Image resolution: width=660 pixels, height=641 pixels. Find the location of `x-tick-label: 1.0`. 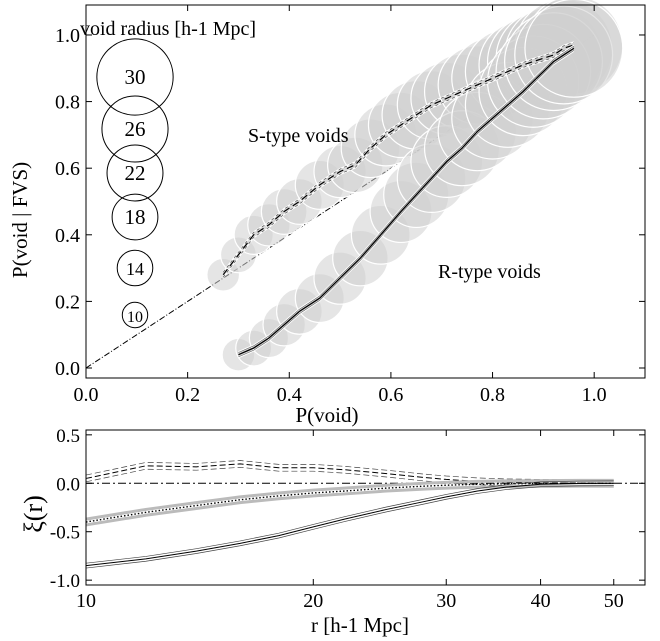

x-tick-label: 1.0 is located at coordinates (594, 395).